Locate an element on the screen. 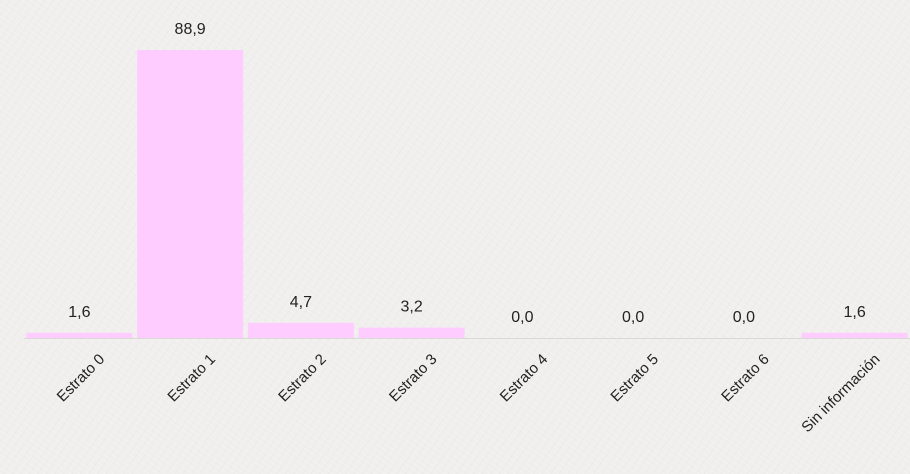 The width and height of the screenshot is (910, 474). tick-label-estrato-6: Estrato 6 is located at coordinates (745, 378).